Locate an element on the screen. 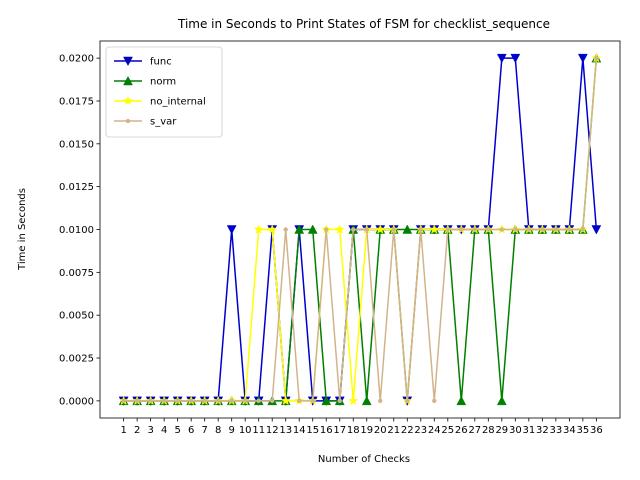 The height and width of the screenshot is (480, 640). x-tick-label: 17 is located at coordinates (339, 430).